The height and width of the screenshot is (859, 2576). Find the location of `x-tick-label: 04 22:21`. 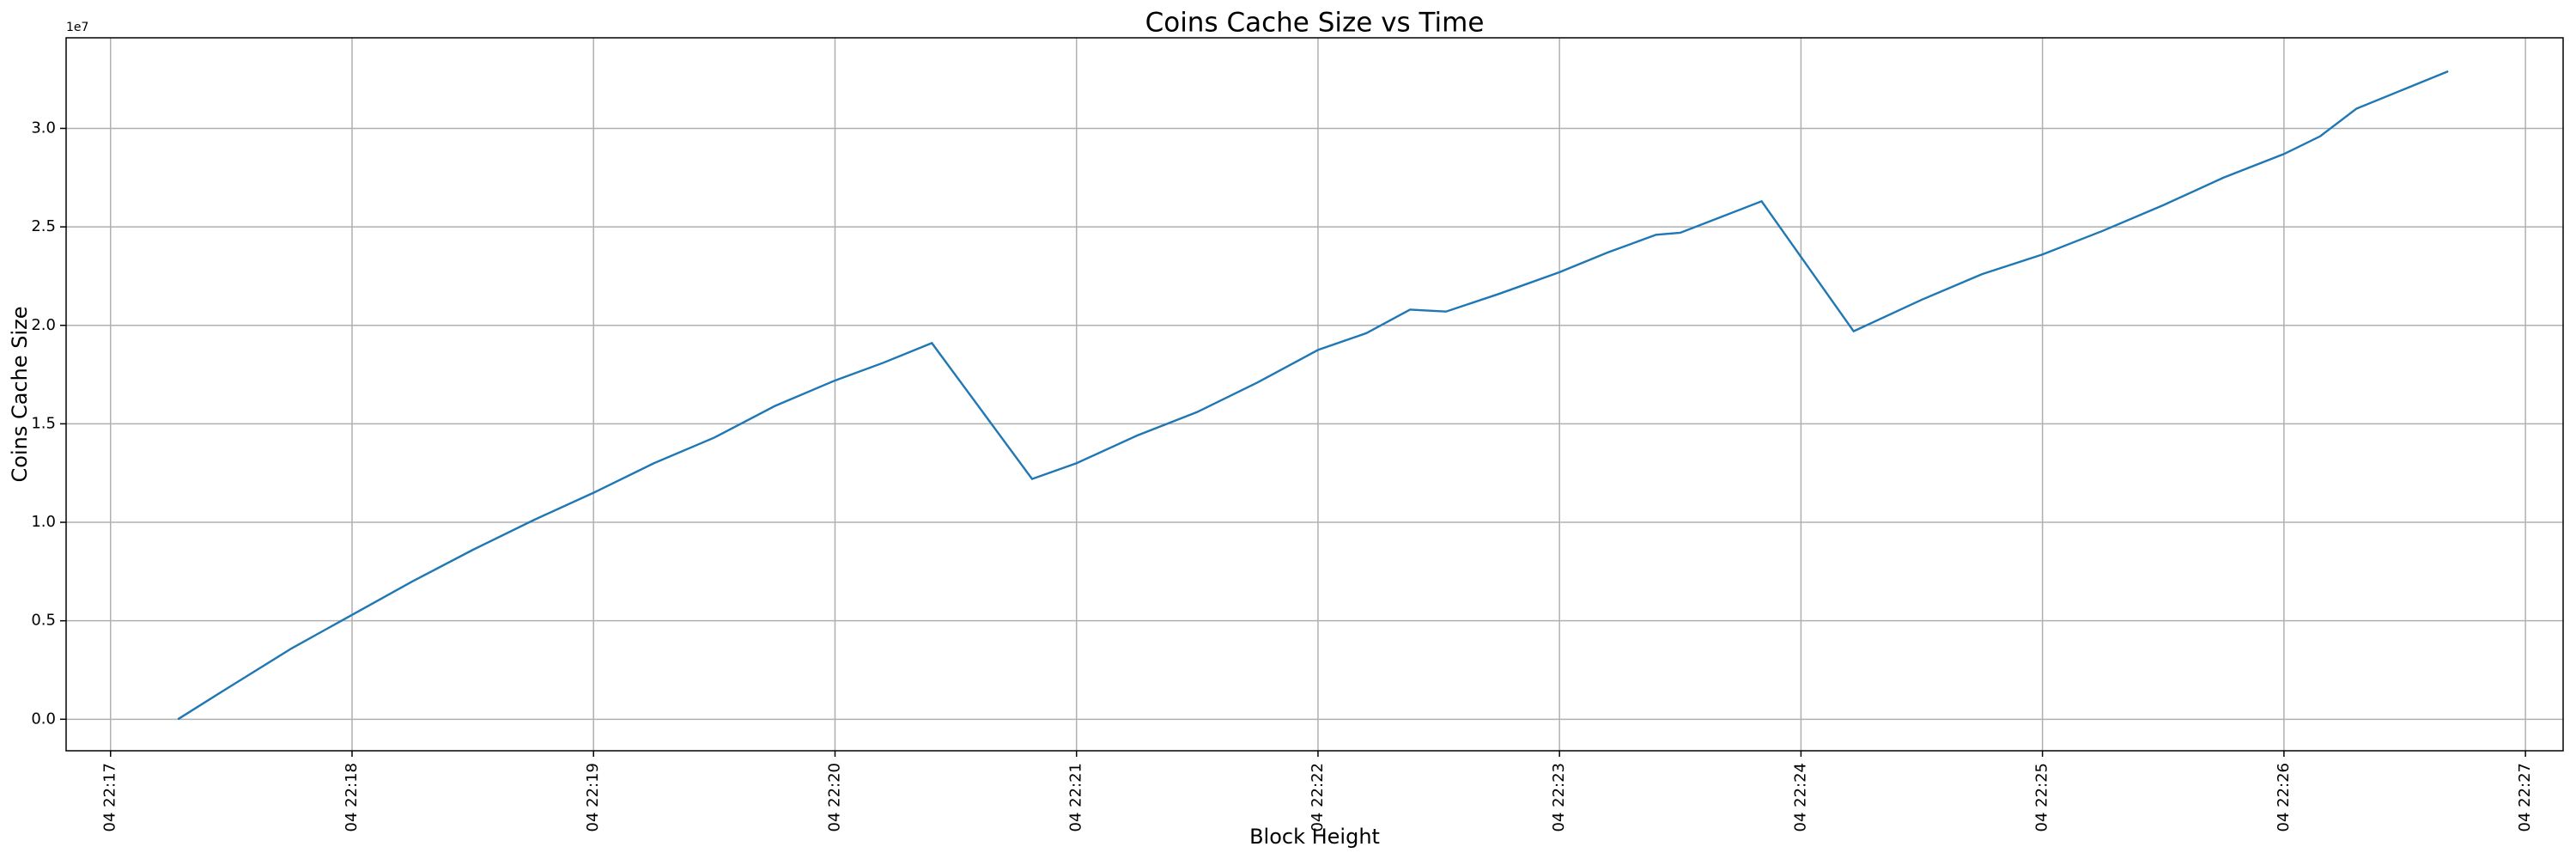

x-tick-label: 04 22:21 is located at coordinates (1076, 798).